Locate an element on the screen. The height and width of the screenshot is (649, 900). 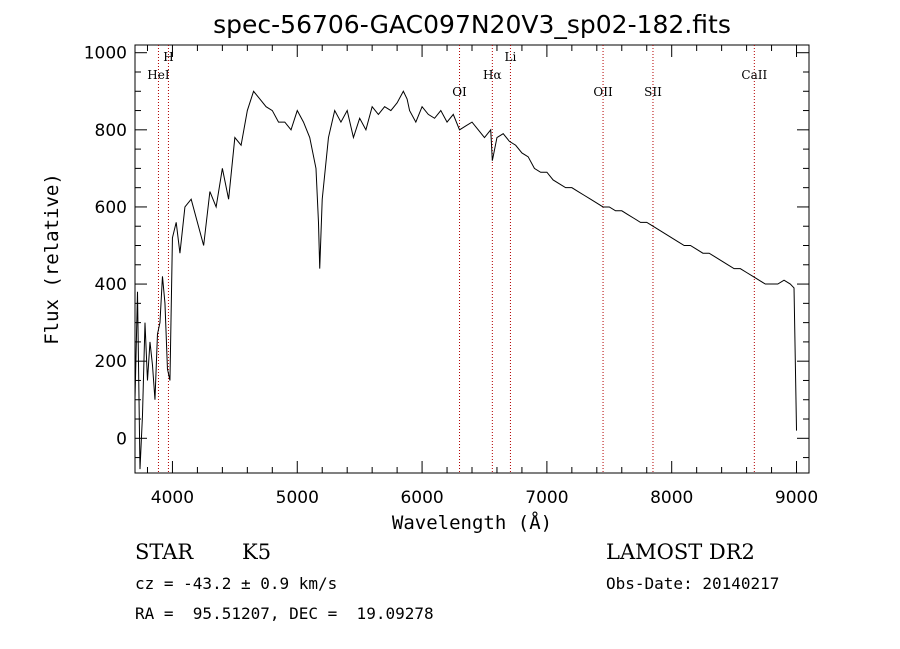
x-axis-label: Wavelength (Å) is located at coordinates (472, 522).